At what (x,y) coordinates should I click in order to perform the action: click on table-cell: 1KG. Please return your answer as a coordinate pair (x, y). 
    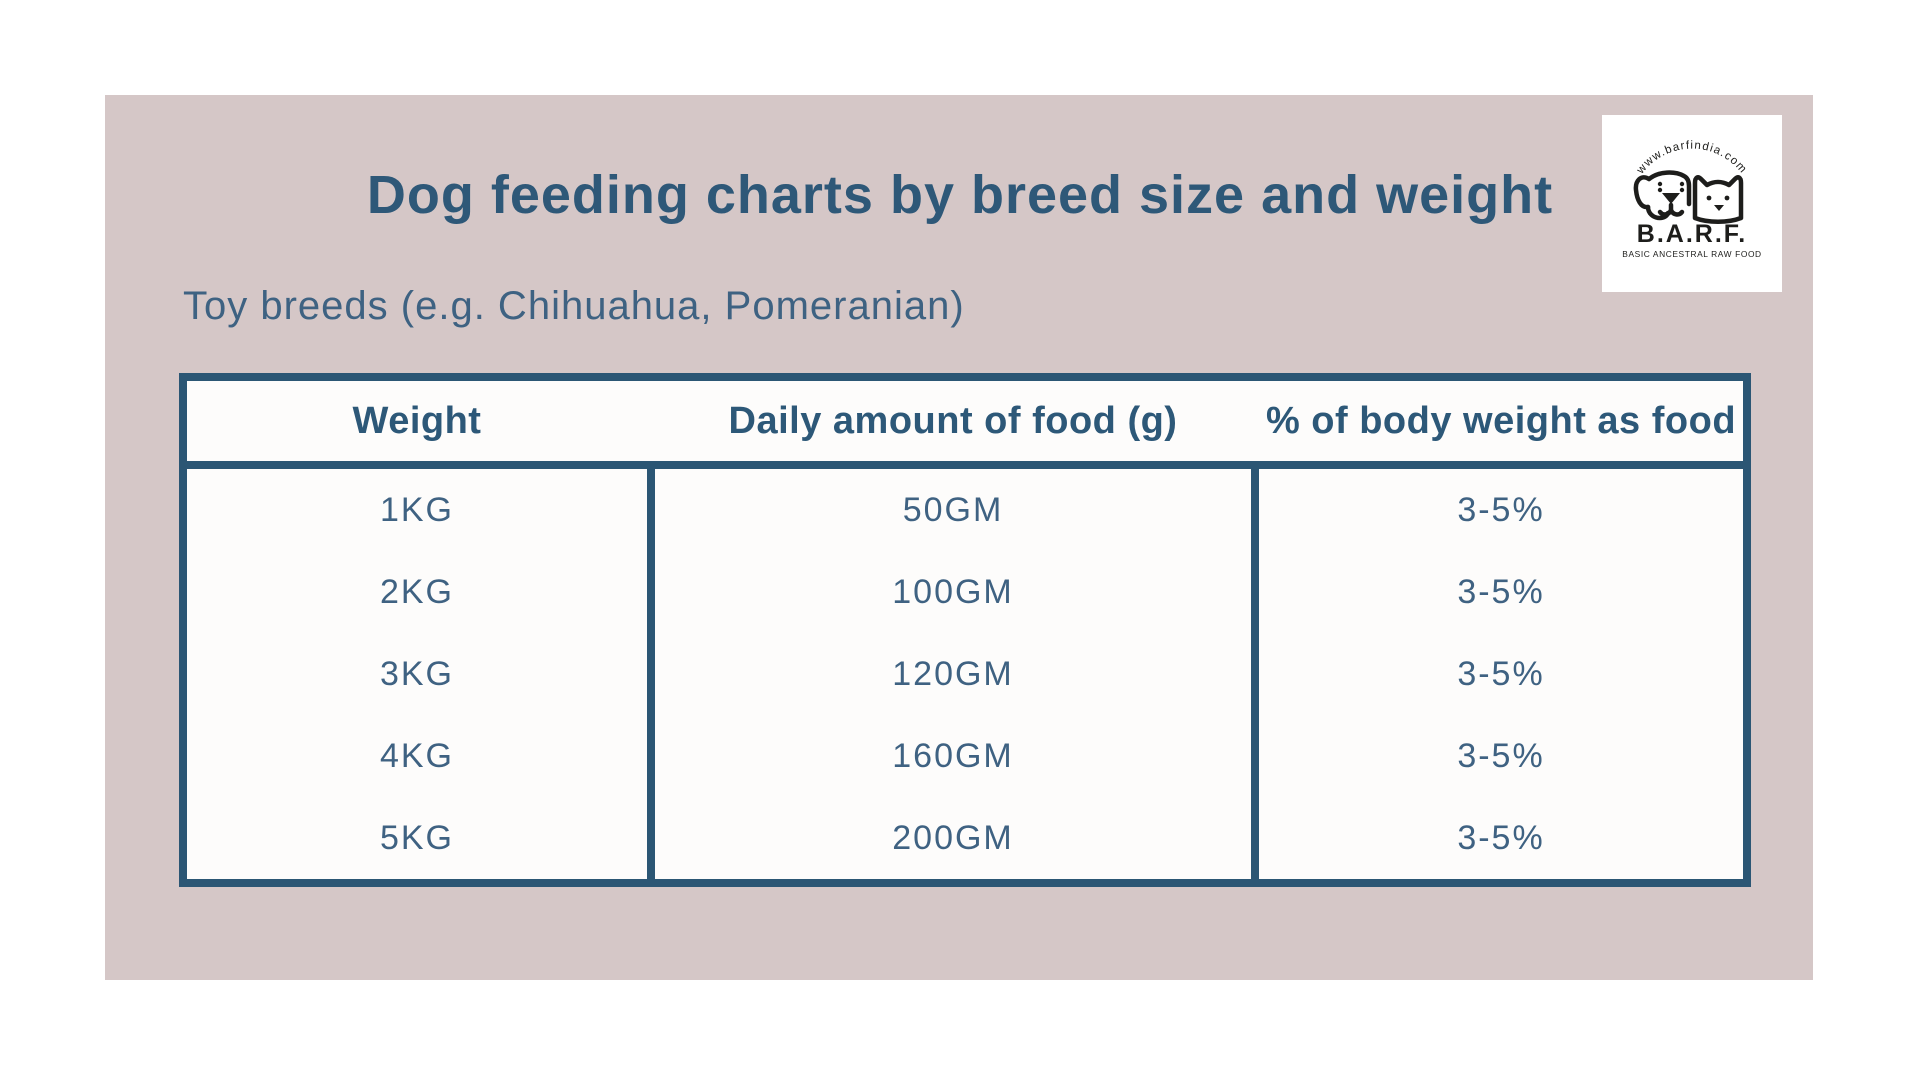
    Looking at the image, I should click on (417, 509).